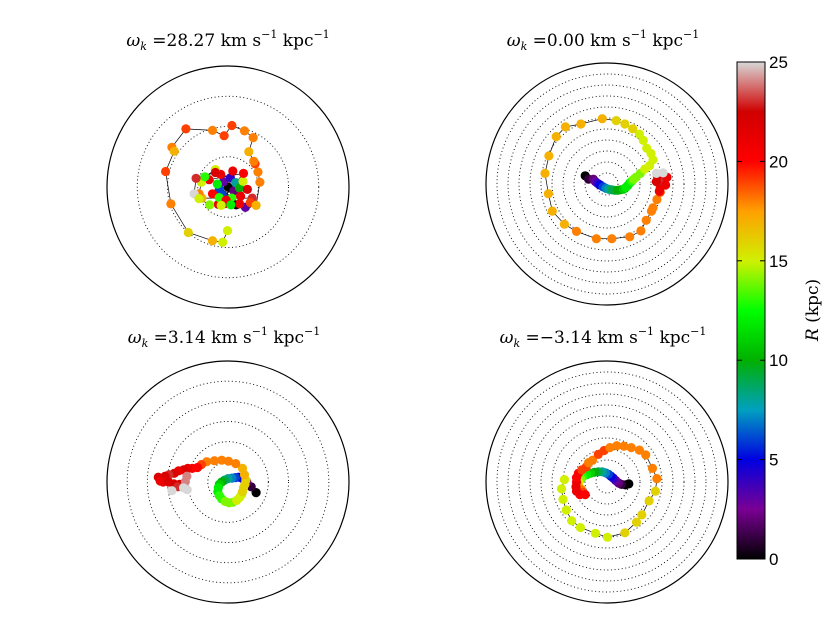  I want to click on panel-title: ωk =28.27 km s−1 kpc−1, so click(227, 40).